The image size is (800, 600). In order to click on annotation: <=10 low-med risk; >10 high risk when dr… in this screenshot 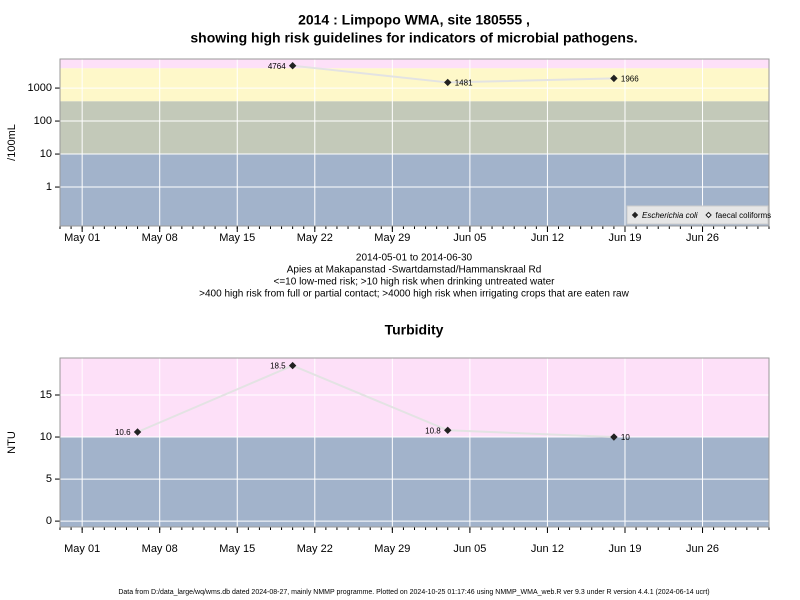, I will do `click(415, 282)`.